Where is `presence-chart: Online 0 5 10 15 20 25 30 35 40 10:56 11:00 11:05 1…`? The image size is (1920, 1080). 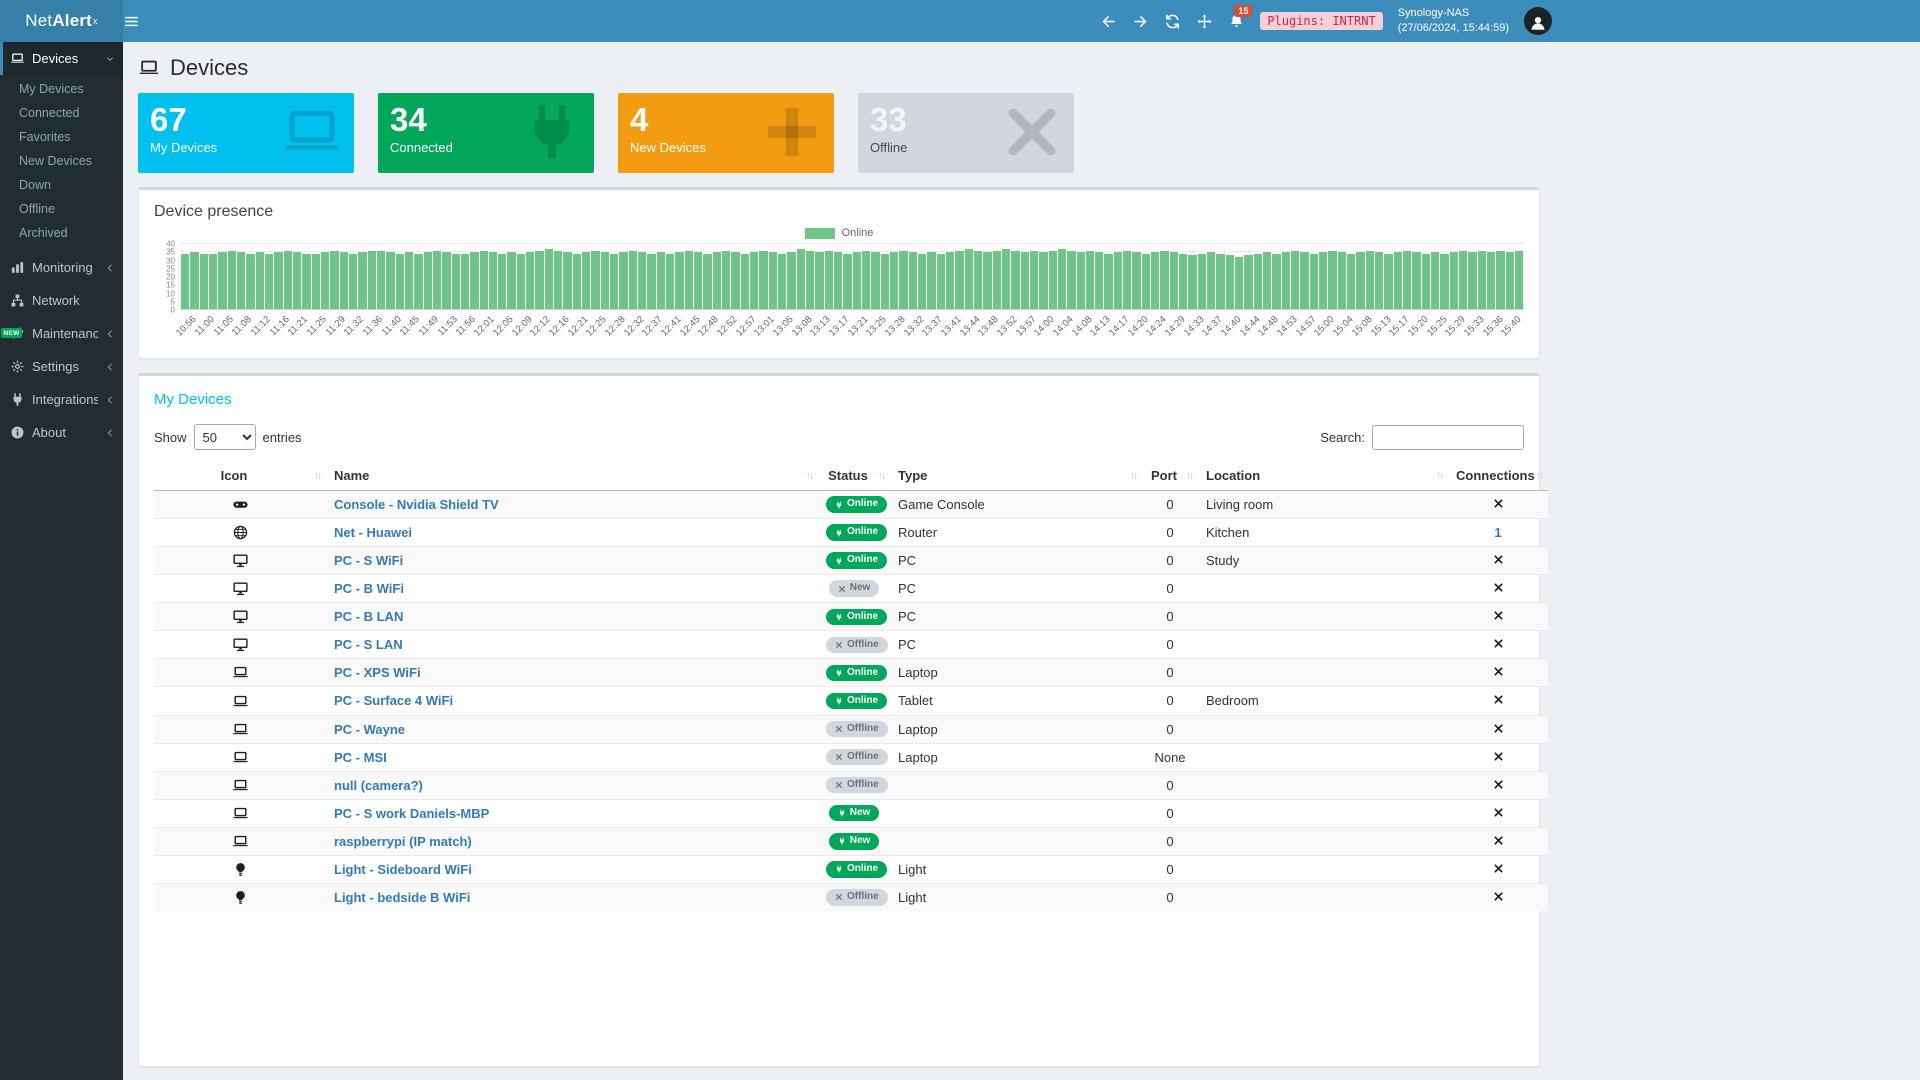
presence-chart: Online 0 5 10 15 20 25 30 35 40 10:56 11:00 11:05 1… is located at coordinates (839, 288).